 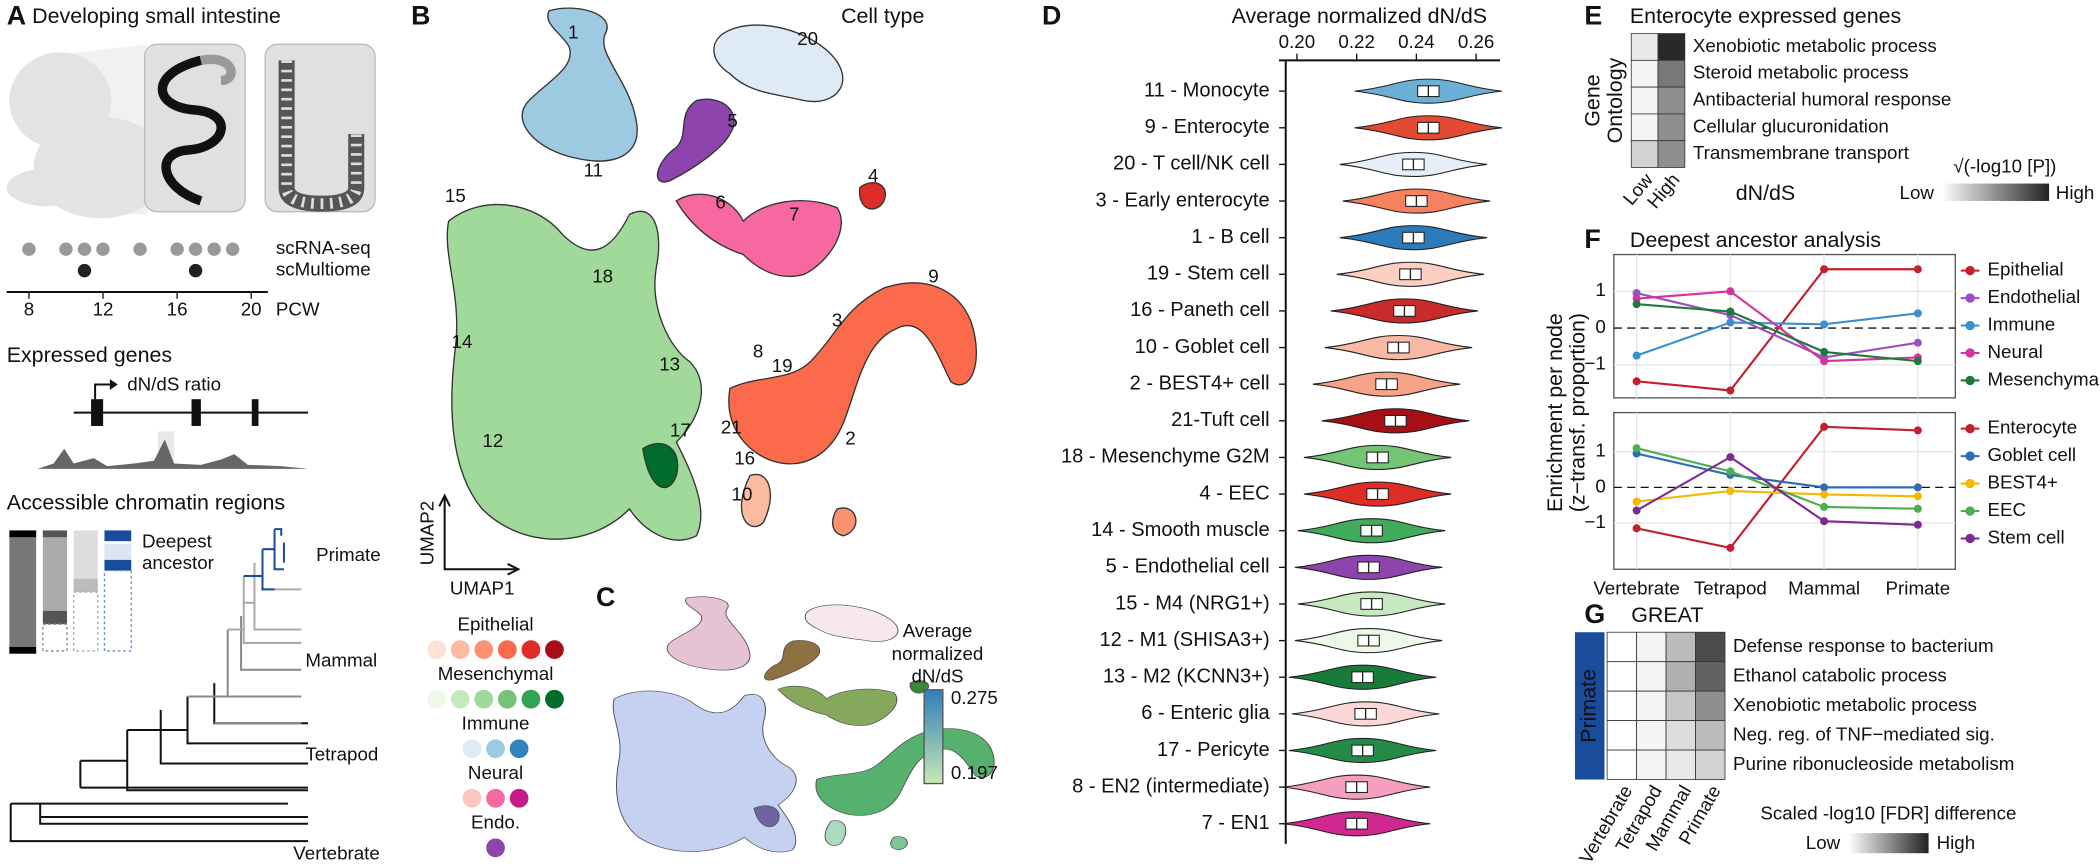 What do you see at coordinates (1801, 152) in the screenshot?
I see `row-label: Transmembrane transport` at bounding box center [1801, 152].